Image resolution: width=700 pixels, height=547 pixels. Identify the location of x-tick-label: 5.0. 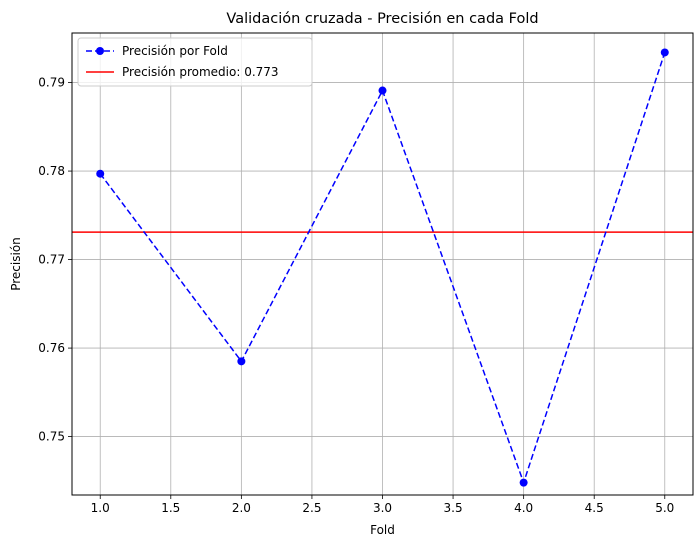
(664, 508).